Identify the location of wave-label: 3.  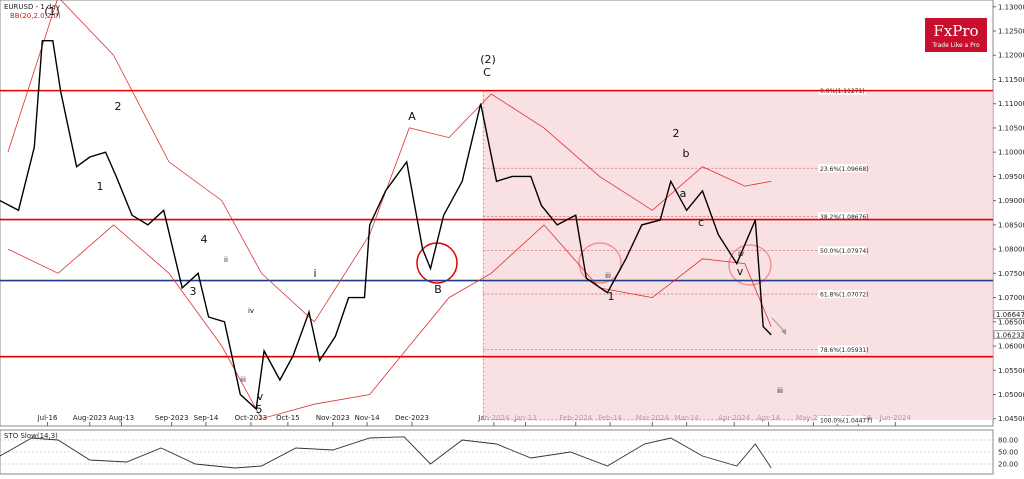
(193, 291).